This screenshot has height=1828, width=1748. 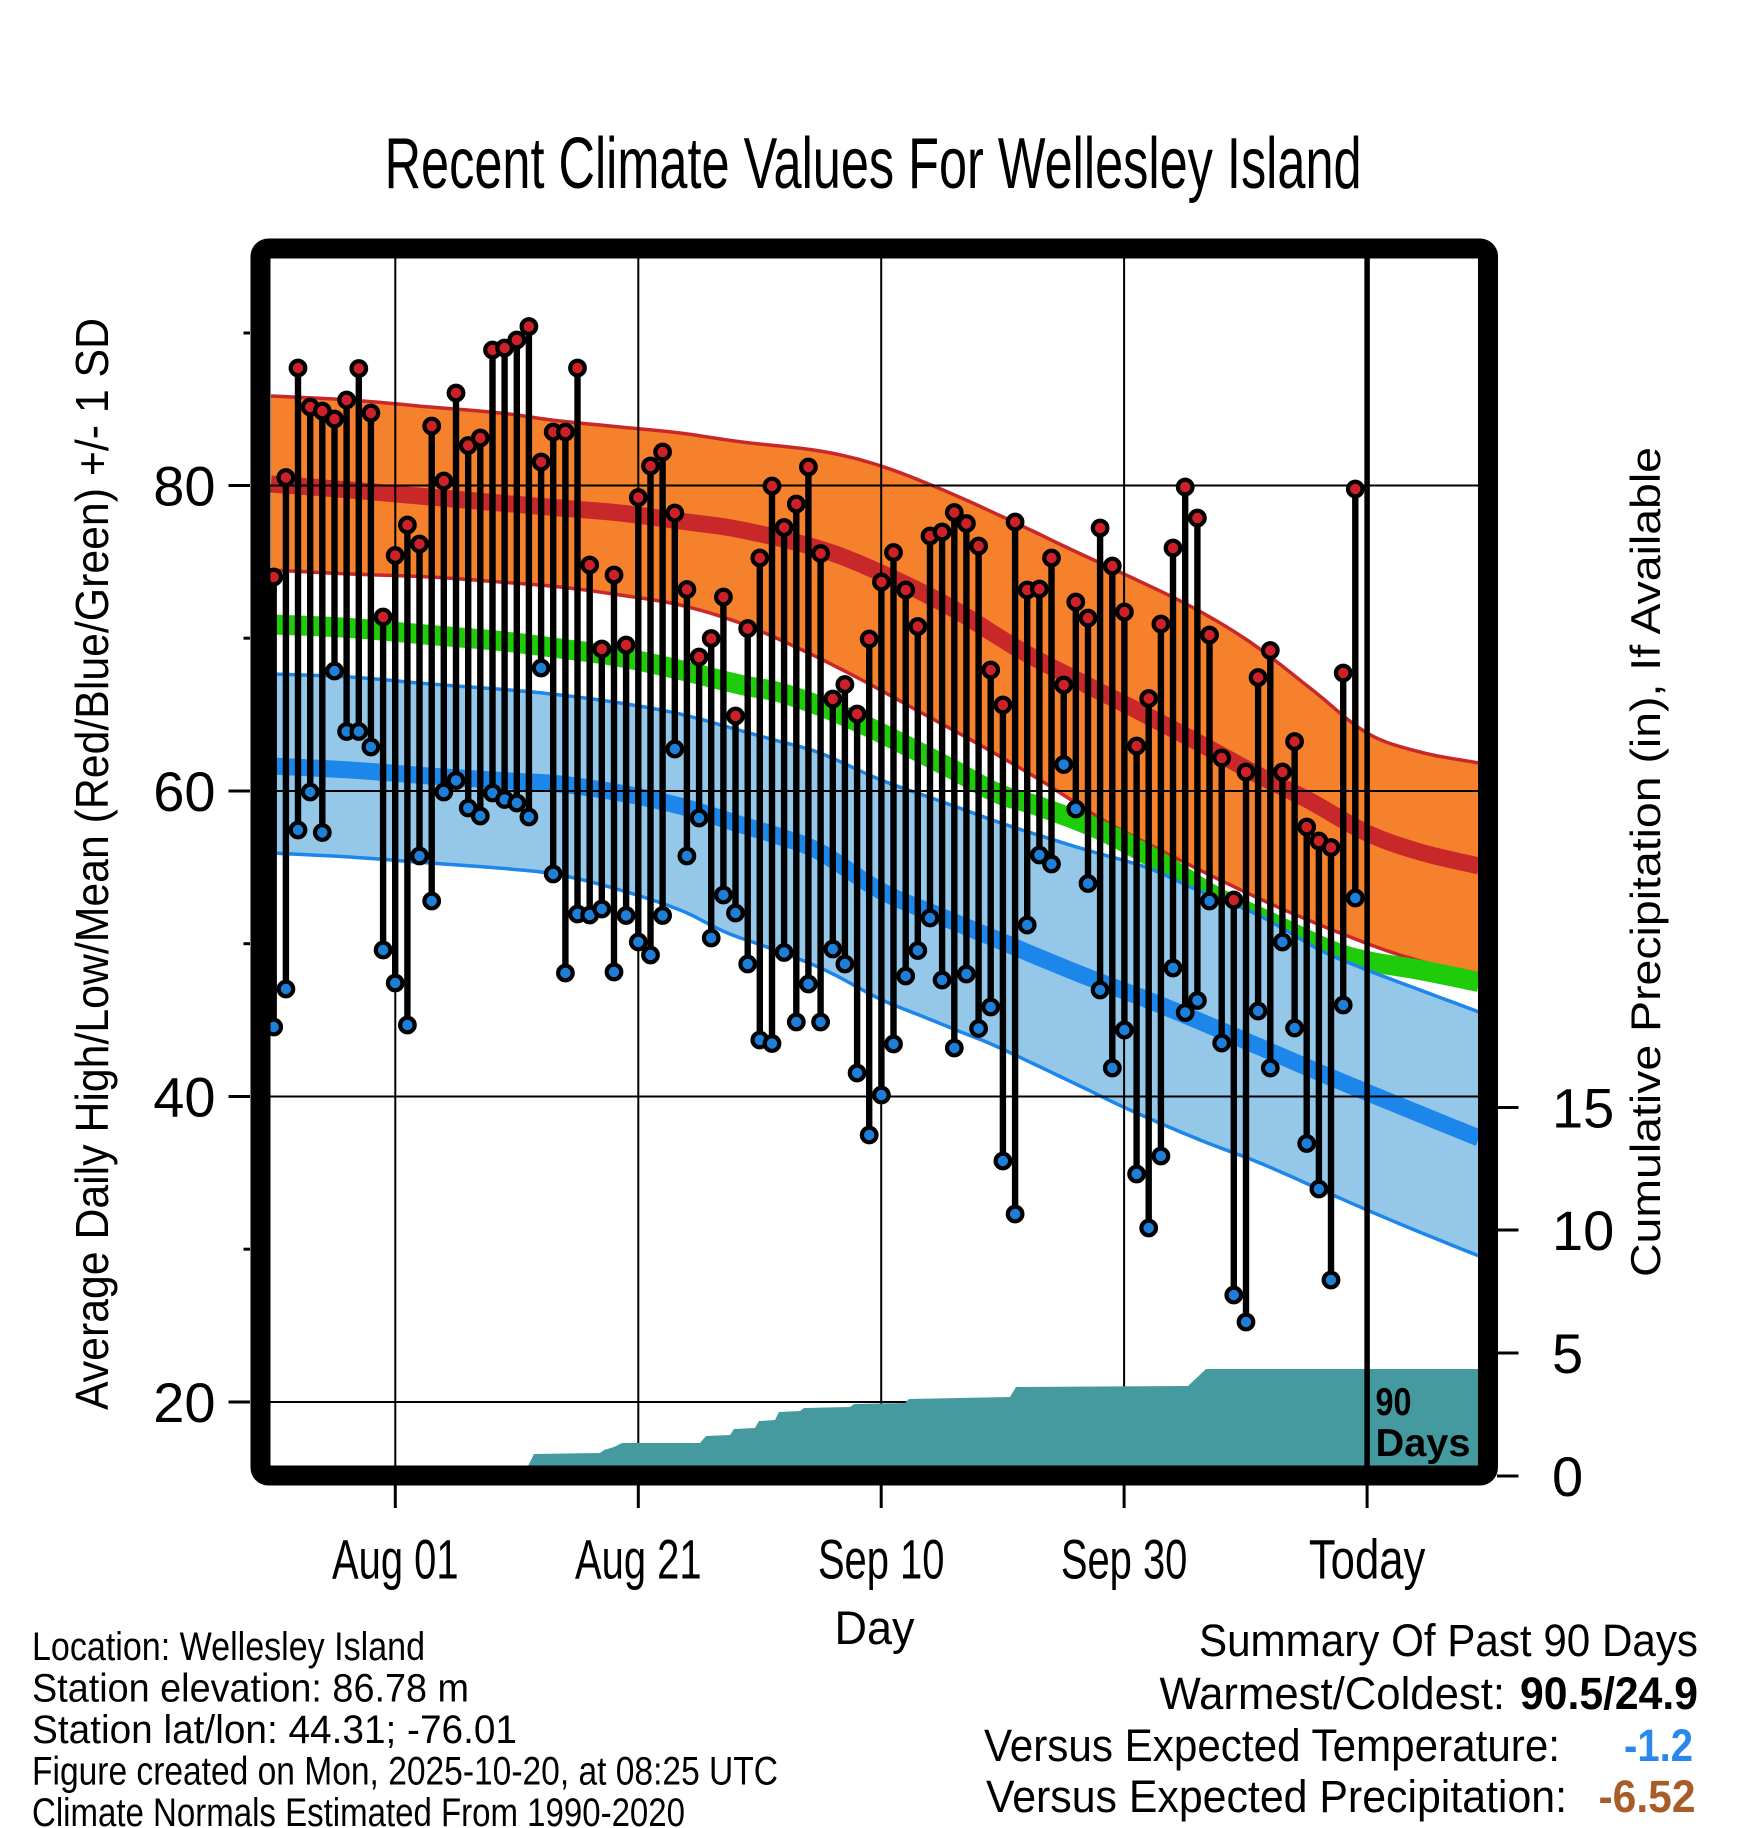 I want to click on svg-text: 15, so click(x=1583, y=1108).